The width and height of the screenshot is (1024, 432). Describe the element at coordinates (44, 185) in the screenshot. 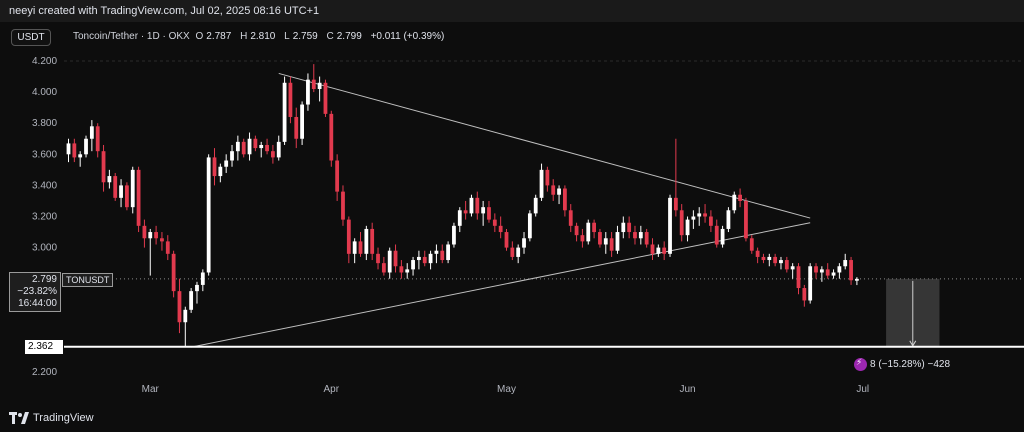

I see `y-tick-label: 3.400` at that location.